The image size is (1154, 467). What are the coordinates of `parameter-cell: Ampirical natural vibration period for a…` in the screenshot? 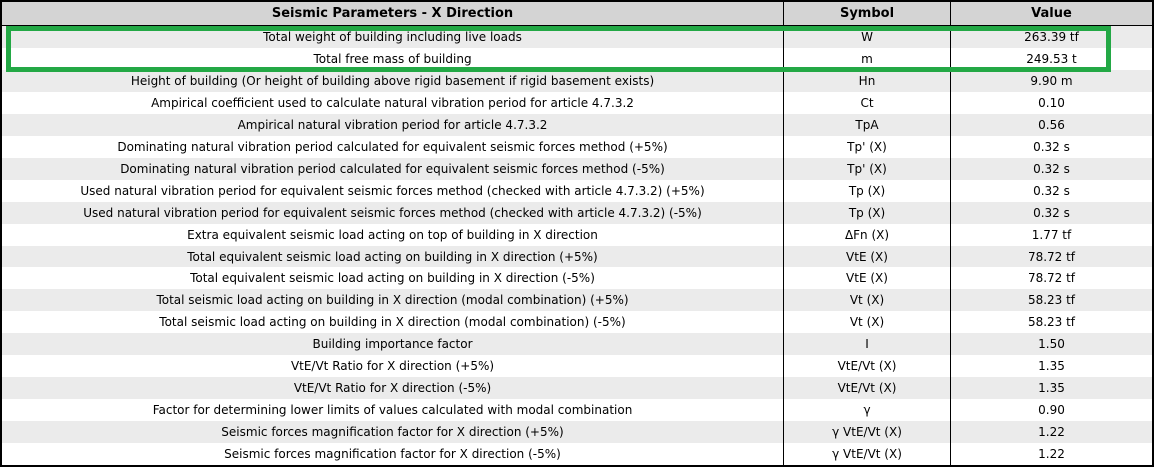 It's located at (392, 124).